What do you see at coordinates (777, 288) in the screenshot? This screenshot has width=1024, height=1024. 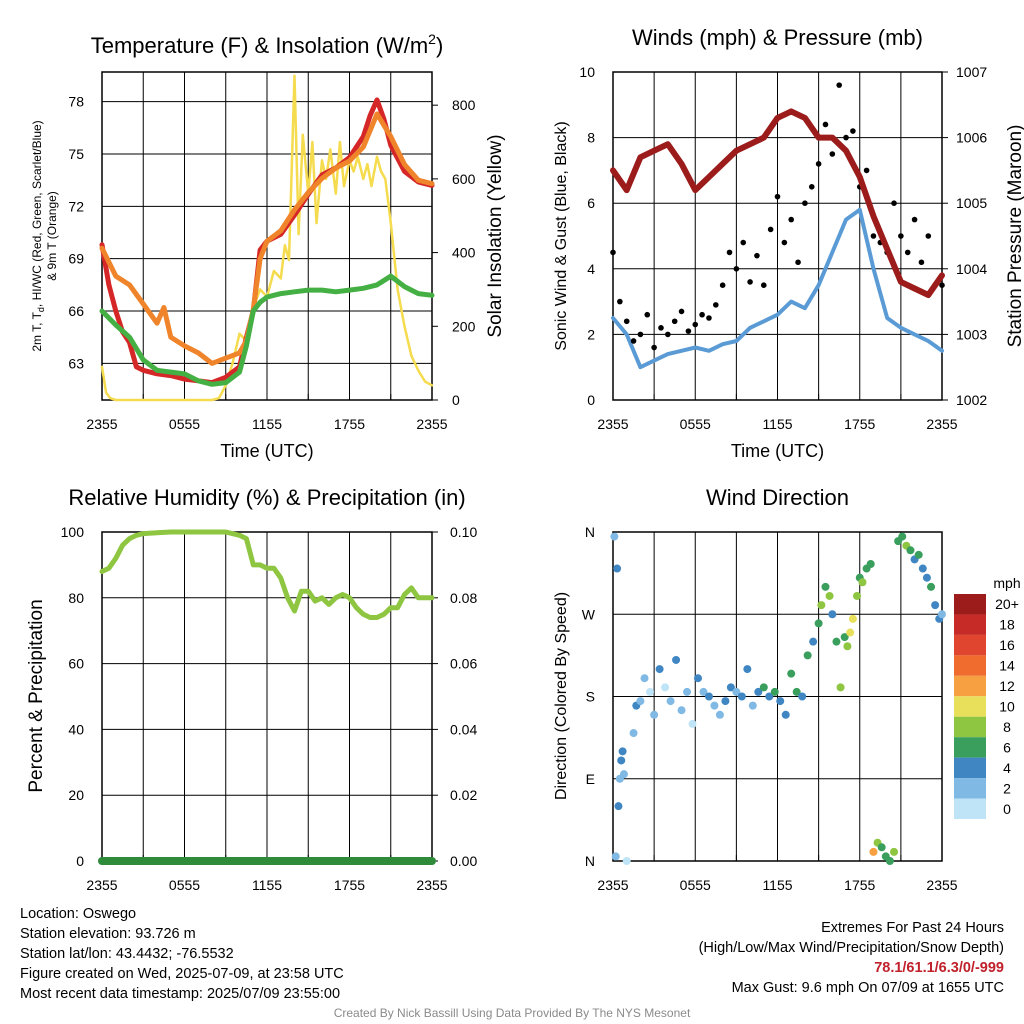 I see `wind-speed-line` at bounding box center [777, 288].